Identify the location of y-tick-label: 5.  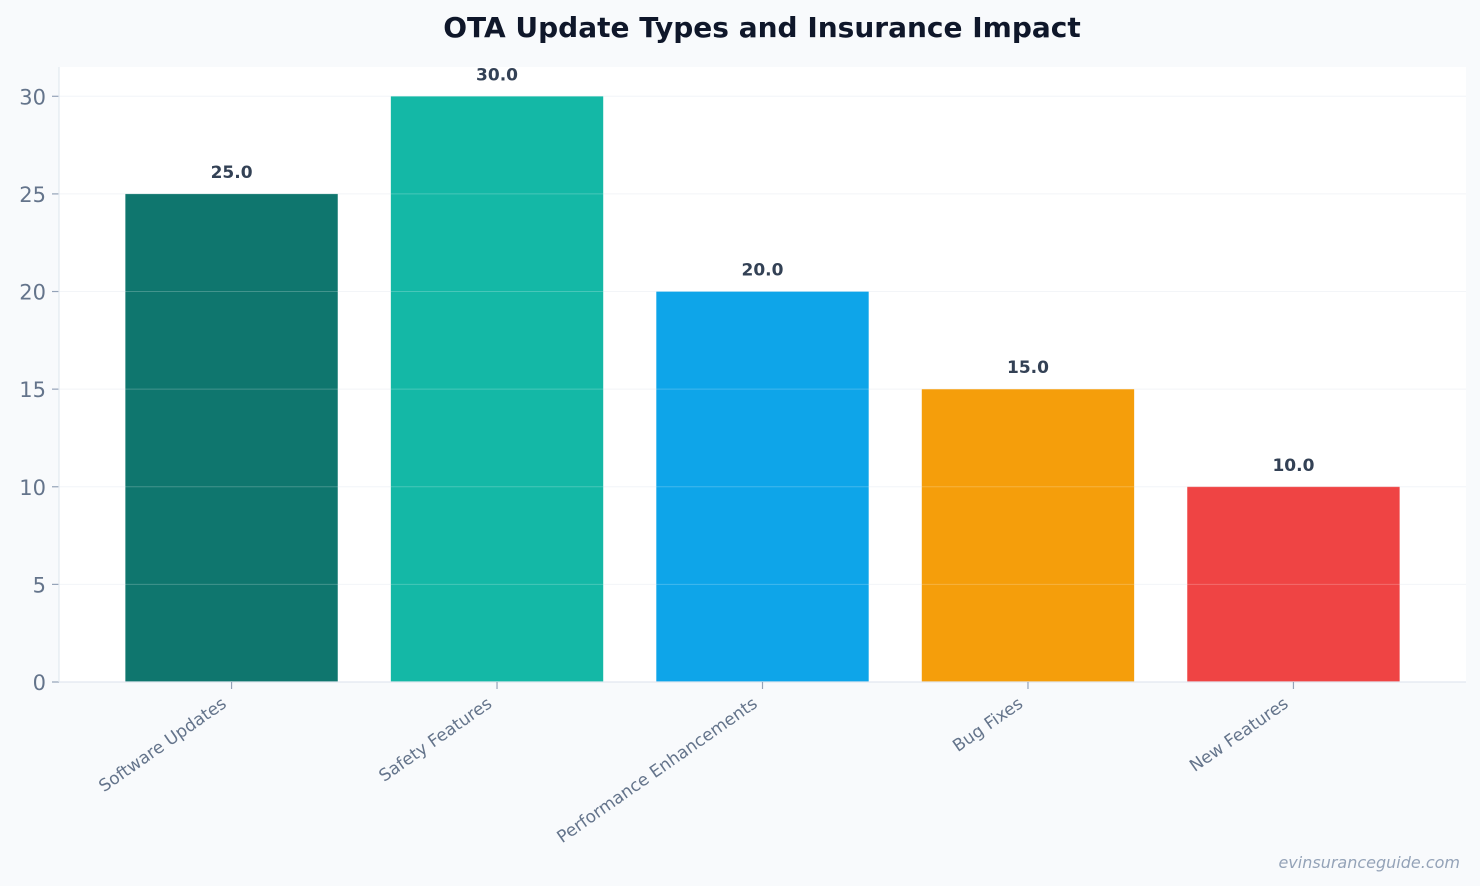
(39, 585).